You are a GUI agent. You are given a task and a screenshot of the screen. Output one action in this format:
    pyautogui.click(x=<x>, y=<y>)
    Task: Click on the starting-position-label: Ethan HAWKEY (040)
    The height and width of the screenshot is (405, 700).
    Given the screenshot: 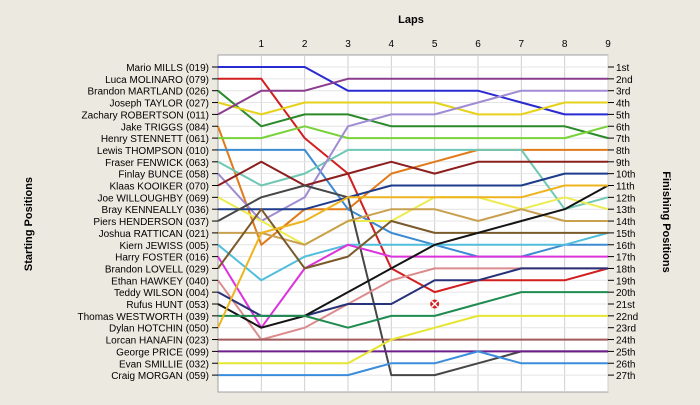 What is the action you would take?
    pyautogui.click(x=160, y=281)
    